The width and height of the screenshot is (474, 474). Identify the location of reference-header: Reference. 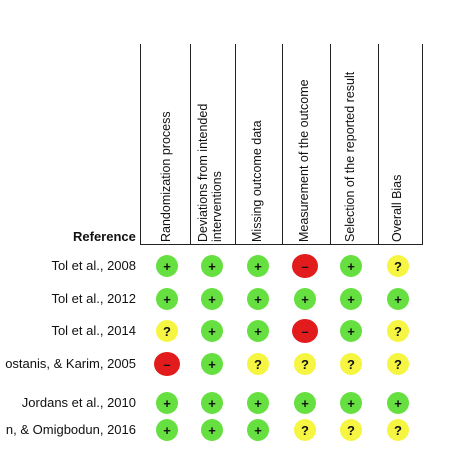
(104, 236).